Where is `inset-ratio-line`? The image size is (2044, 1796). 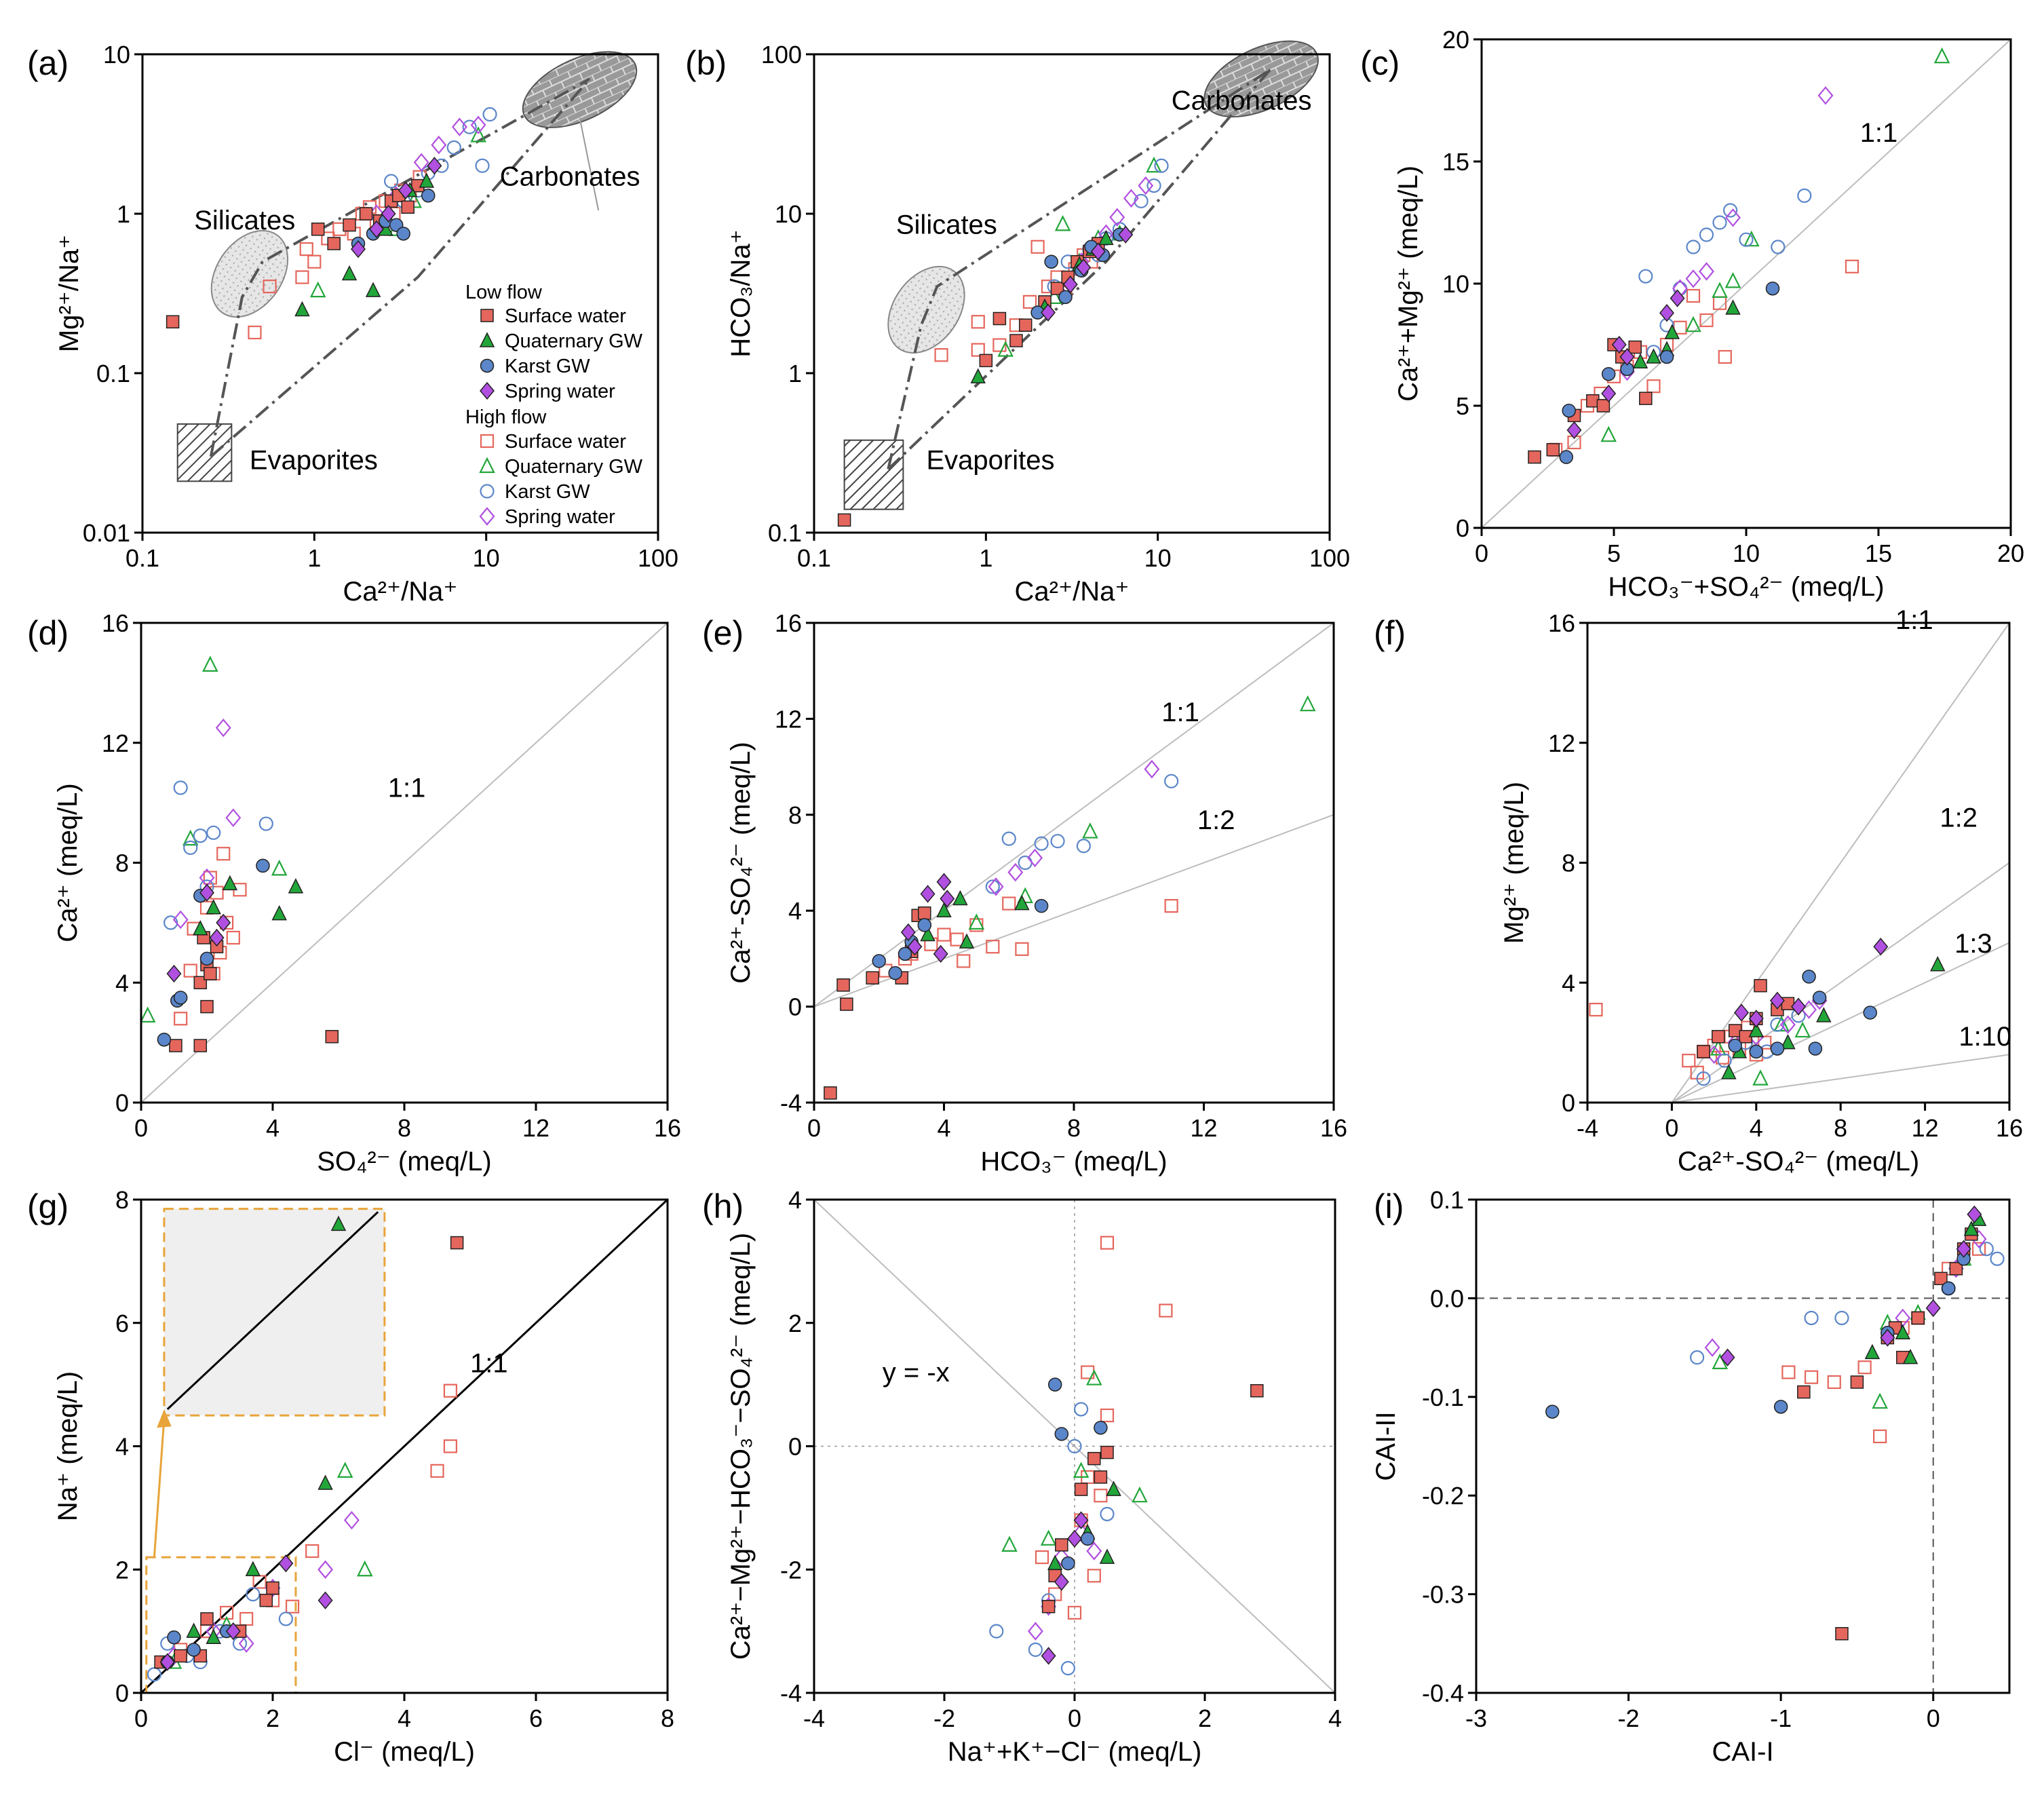
inset-ratio-line is located at coordinates (272, 1311).